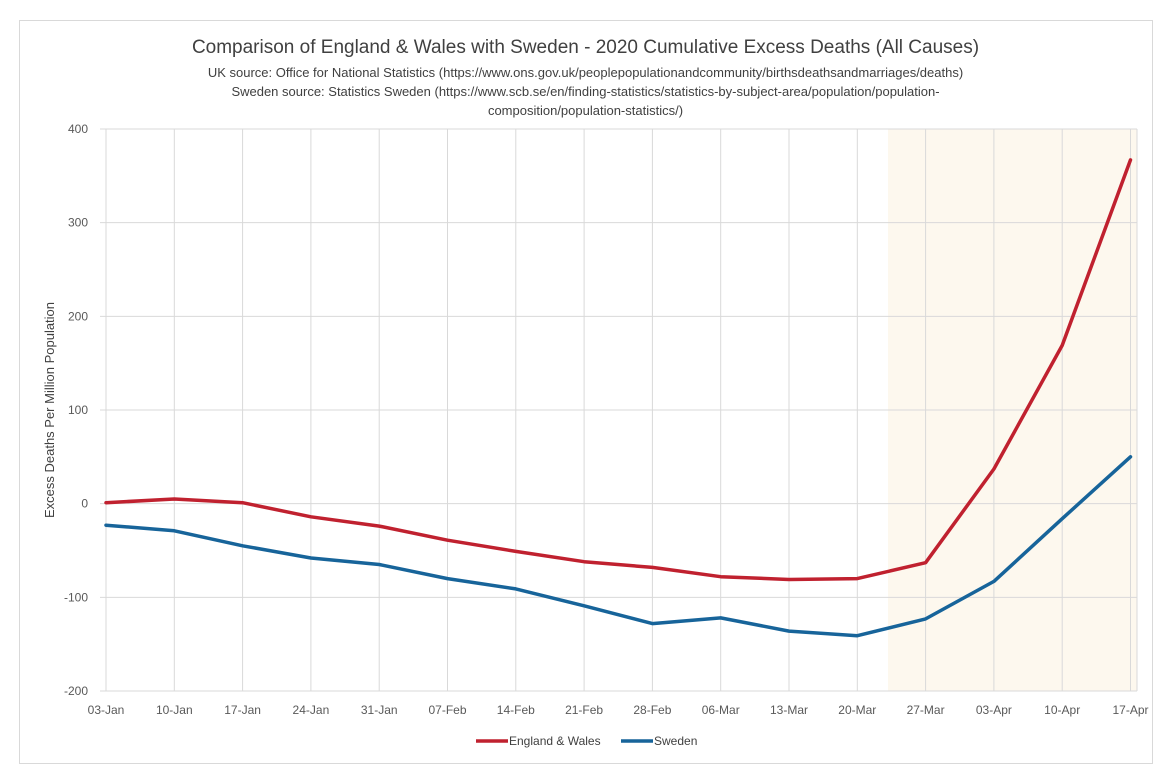  I want to click on y-tick-labels-group: -200 -100 0 100 200 300 400, so click(76, 410).